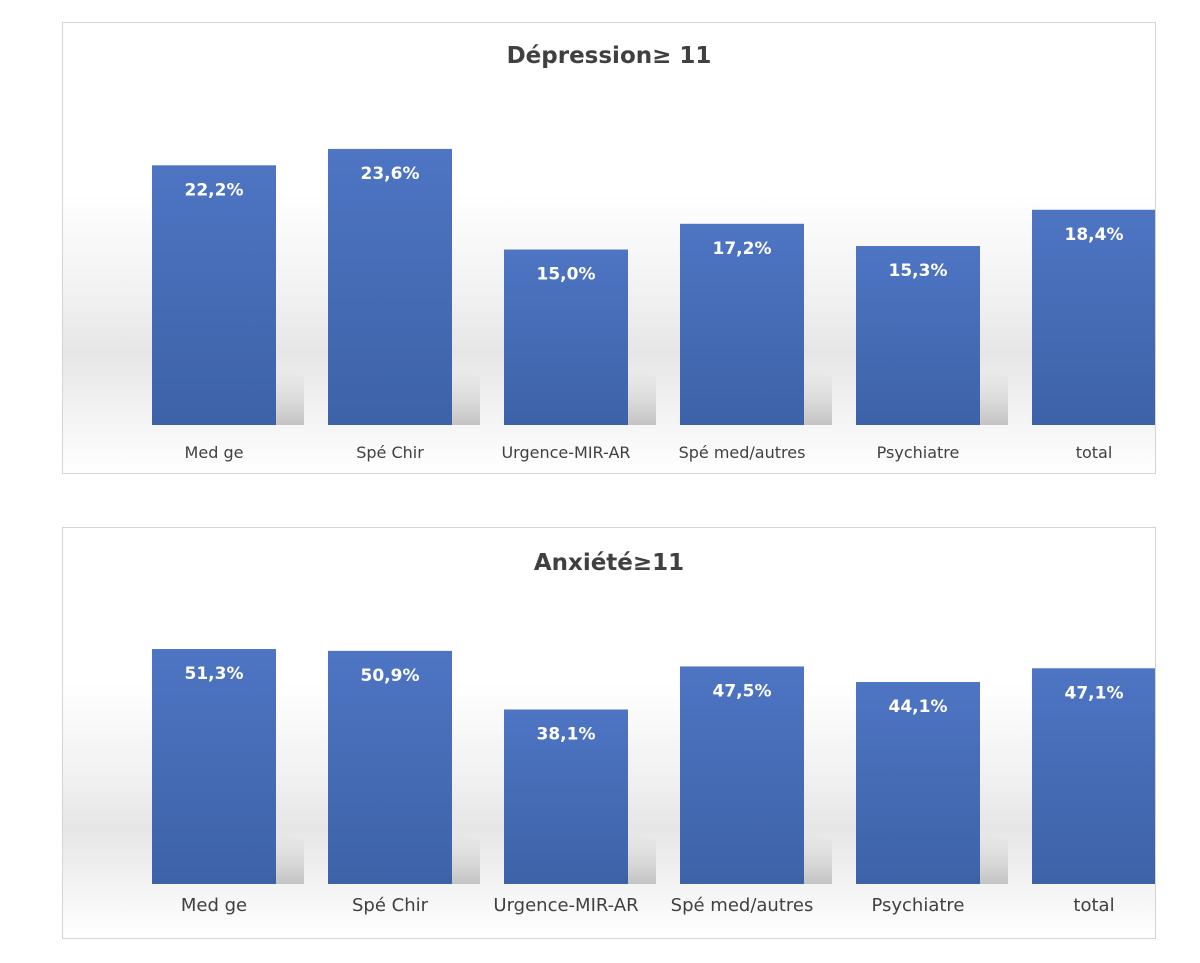 This screenshot has height=963, width=1200. I want to click on data-label: 47,1%, so click(1094, 693).